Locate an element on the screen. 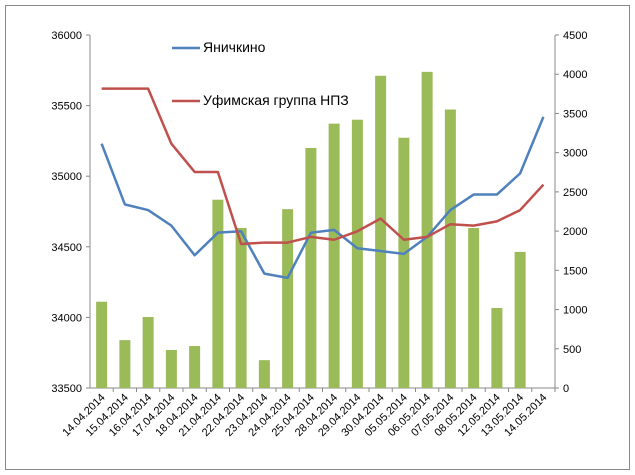 The width and height of the screenshot is (635, 475). y2-tick-label: 1500 is located at coordinates (575, 271).